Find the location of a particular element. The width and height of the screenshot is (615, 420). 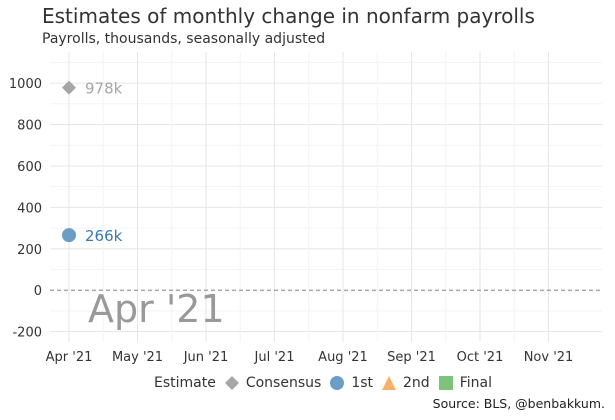

triangle-icon is located at coordinates (389, 383).